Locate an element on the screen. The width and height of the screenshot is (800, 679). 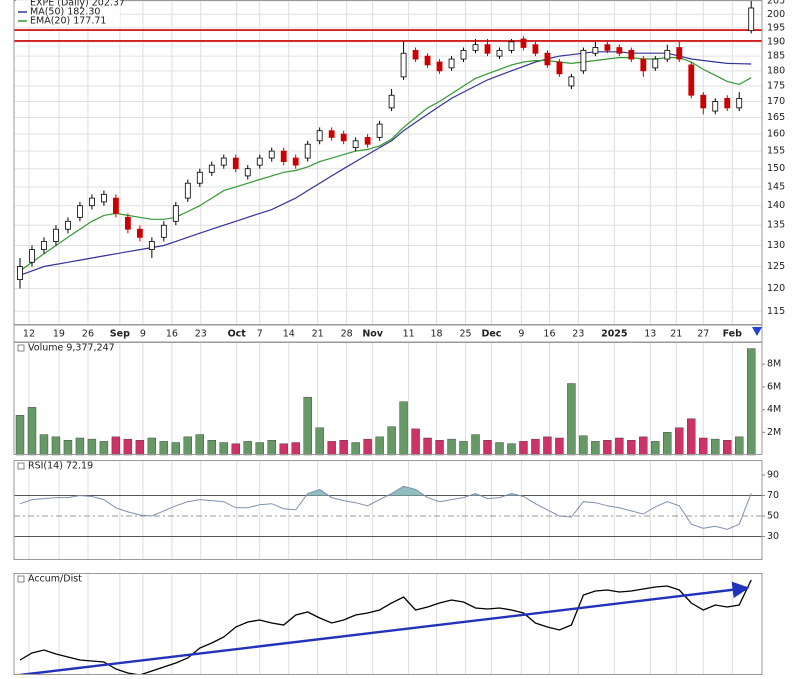
x-tick-label: 23 is located at coordinates (201, 334).